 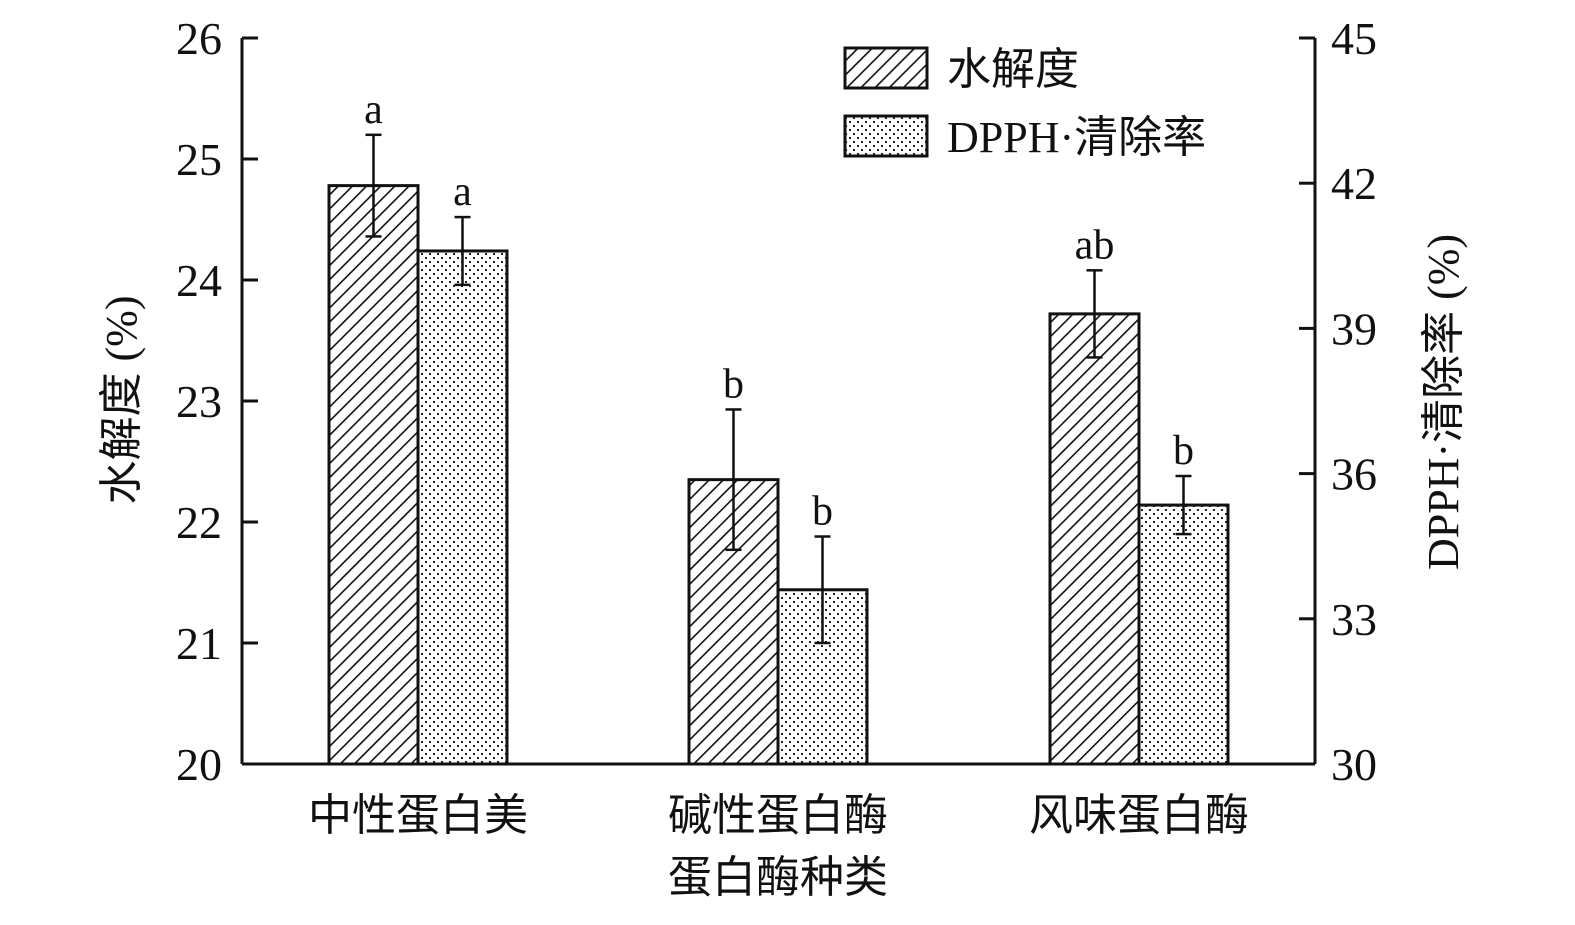 What do you see at coordinates (1354, 619) in the screenshot?
I see `y-right-tick-label: 33` at bounding box center [1354, 619].